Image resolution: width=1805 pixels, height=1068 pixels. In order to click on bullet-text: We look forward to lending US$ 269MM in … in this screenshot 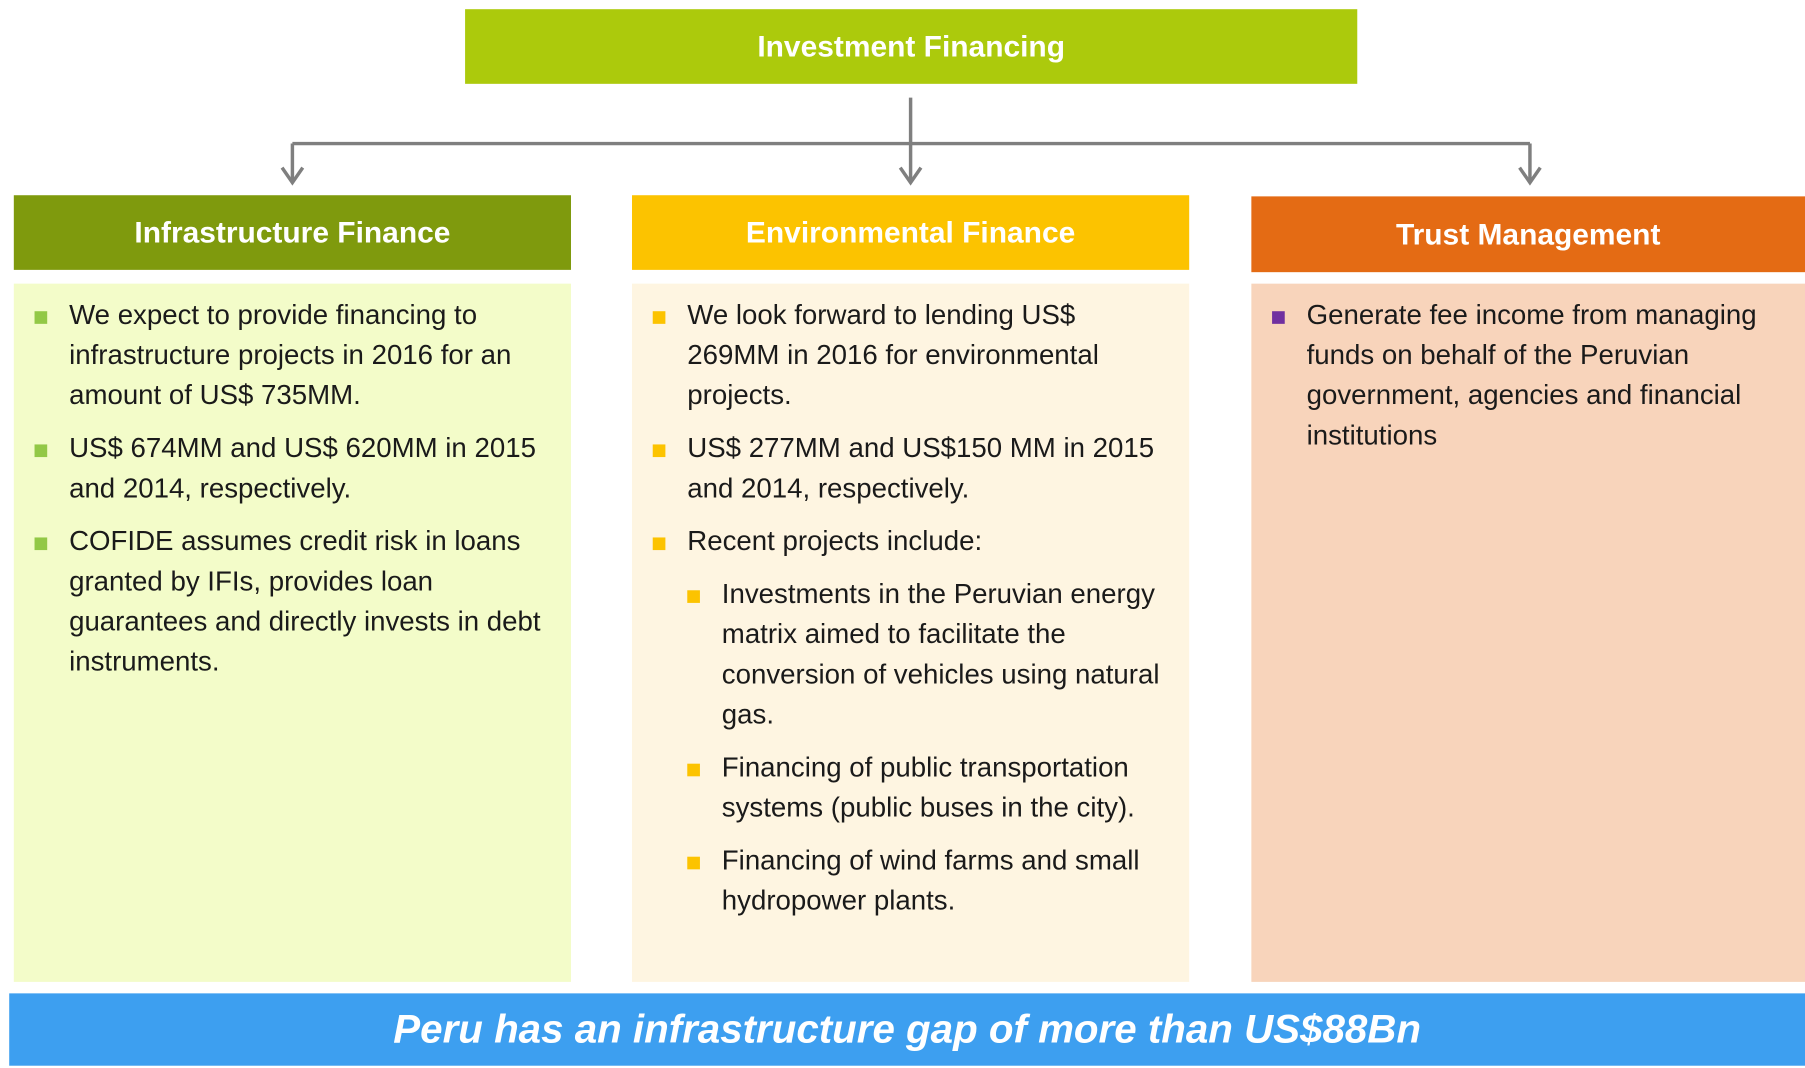, I will do `click(893, 355)`.